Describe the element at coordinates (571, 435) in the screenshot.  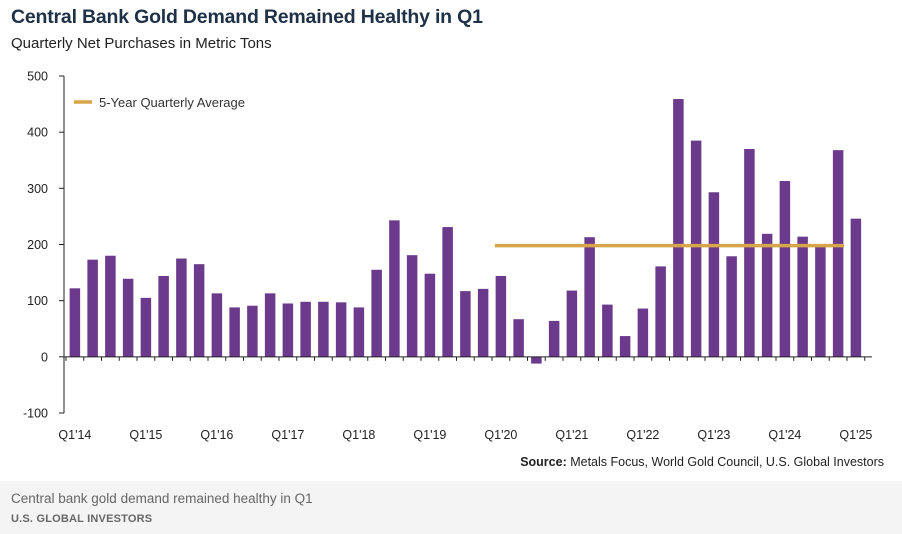
I see `x-tick-label: Q1'21` at that location.